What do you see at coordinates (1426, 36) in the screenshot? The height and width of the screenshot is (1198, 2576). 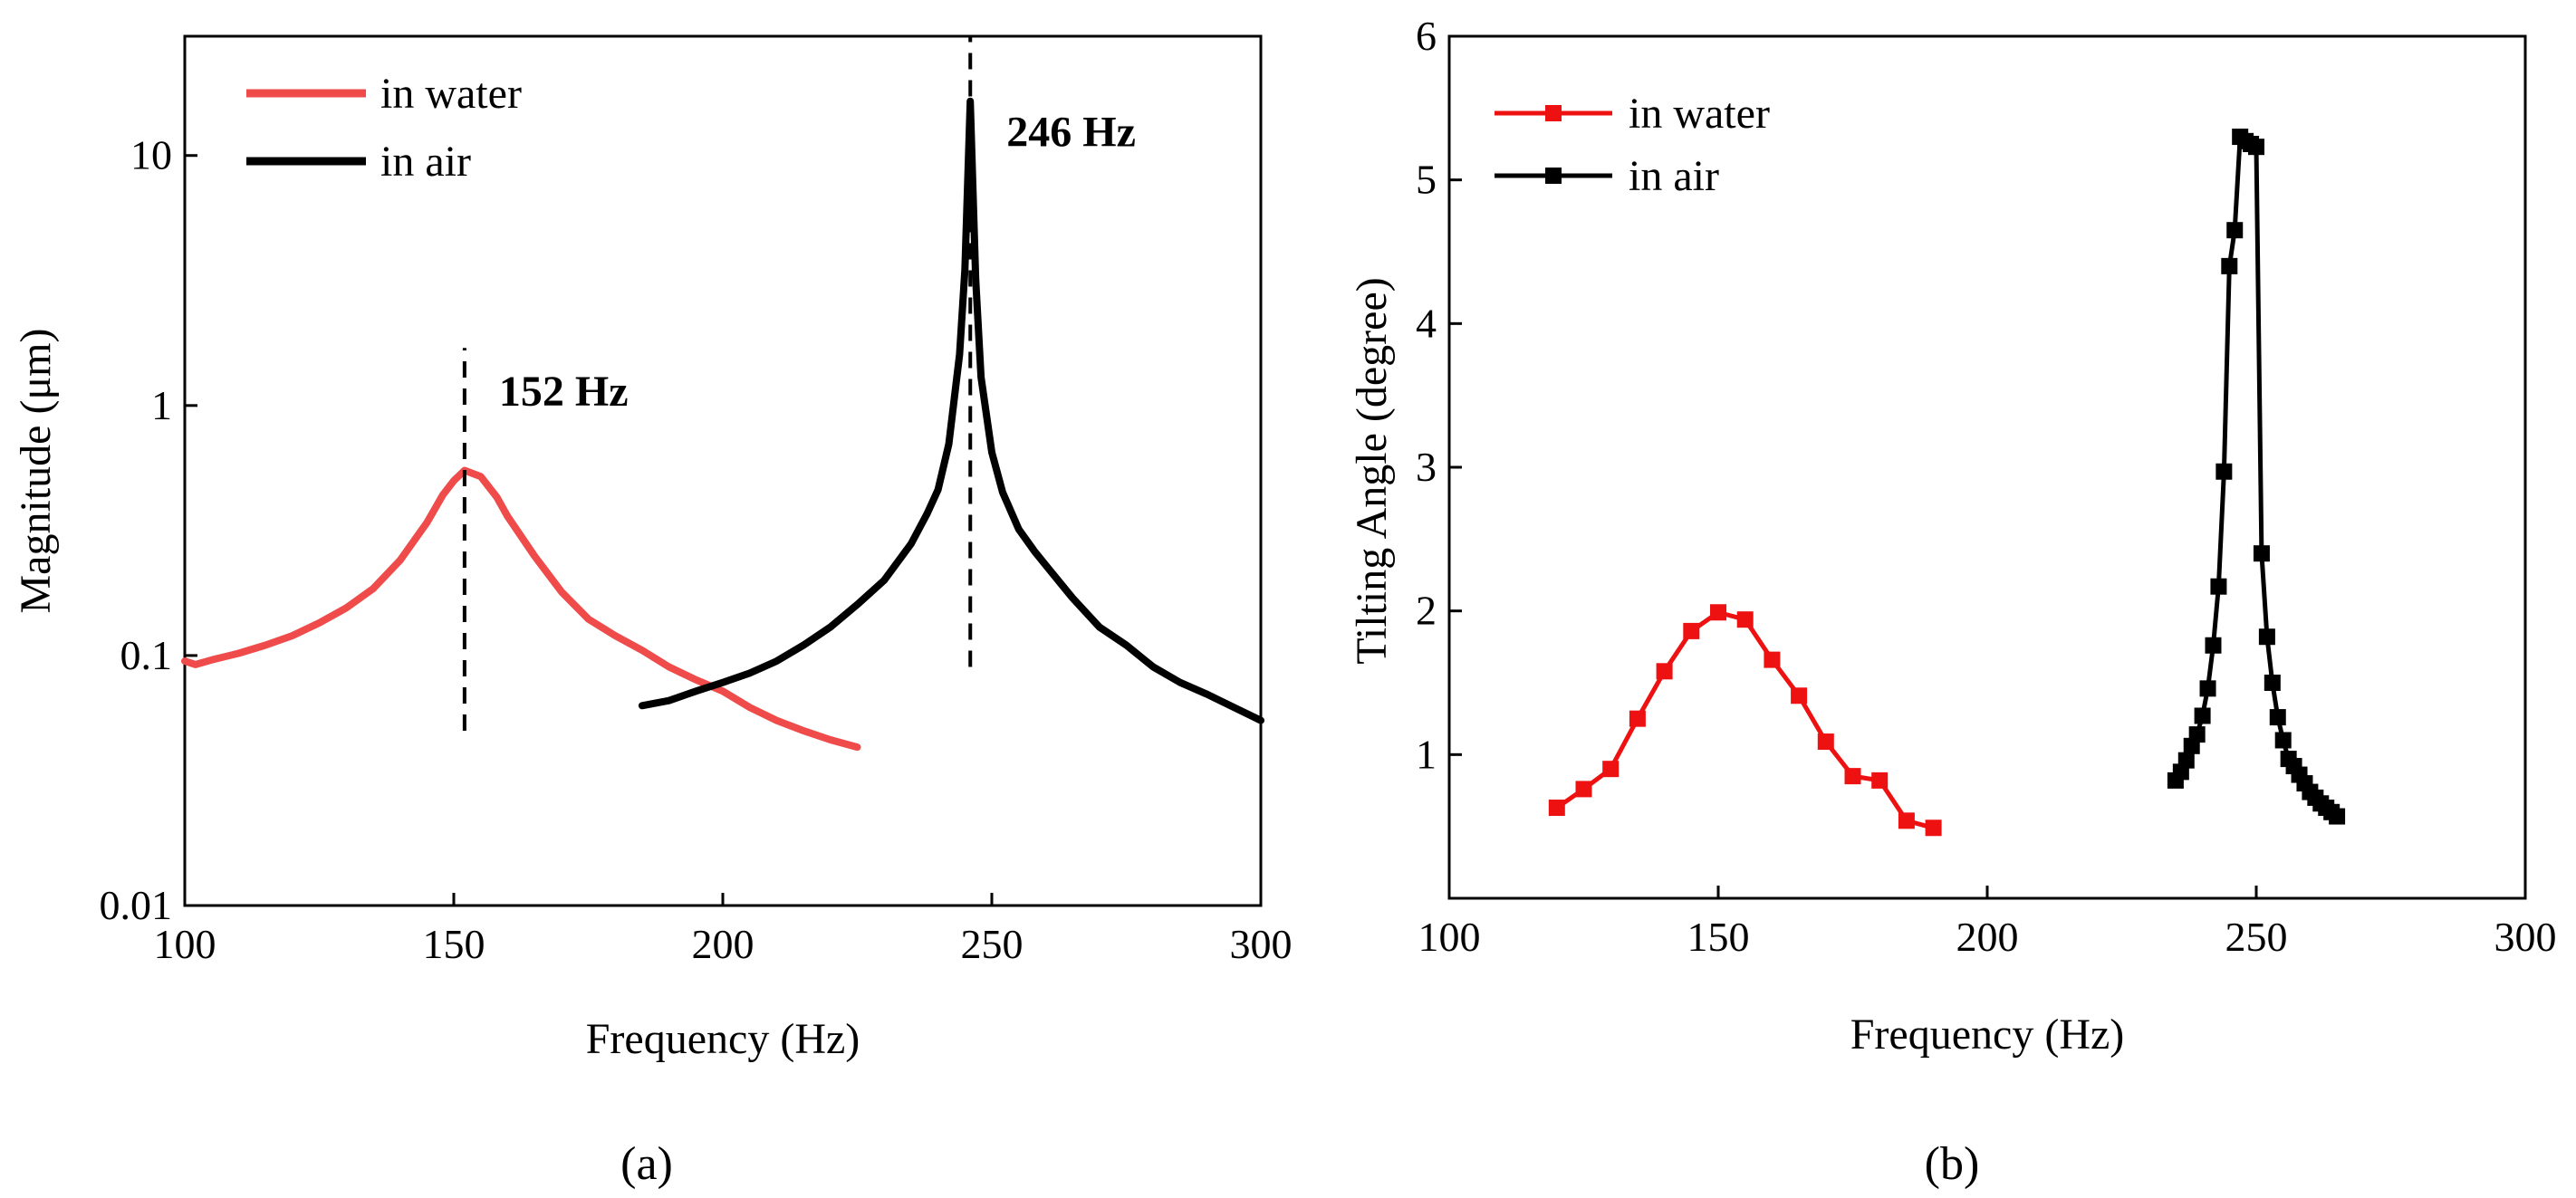 I see `y-tick-label-b-5: 6` at bounding box center [1426, 36].